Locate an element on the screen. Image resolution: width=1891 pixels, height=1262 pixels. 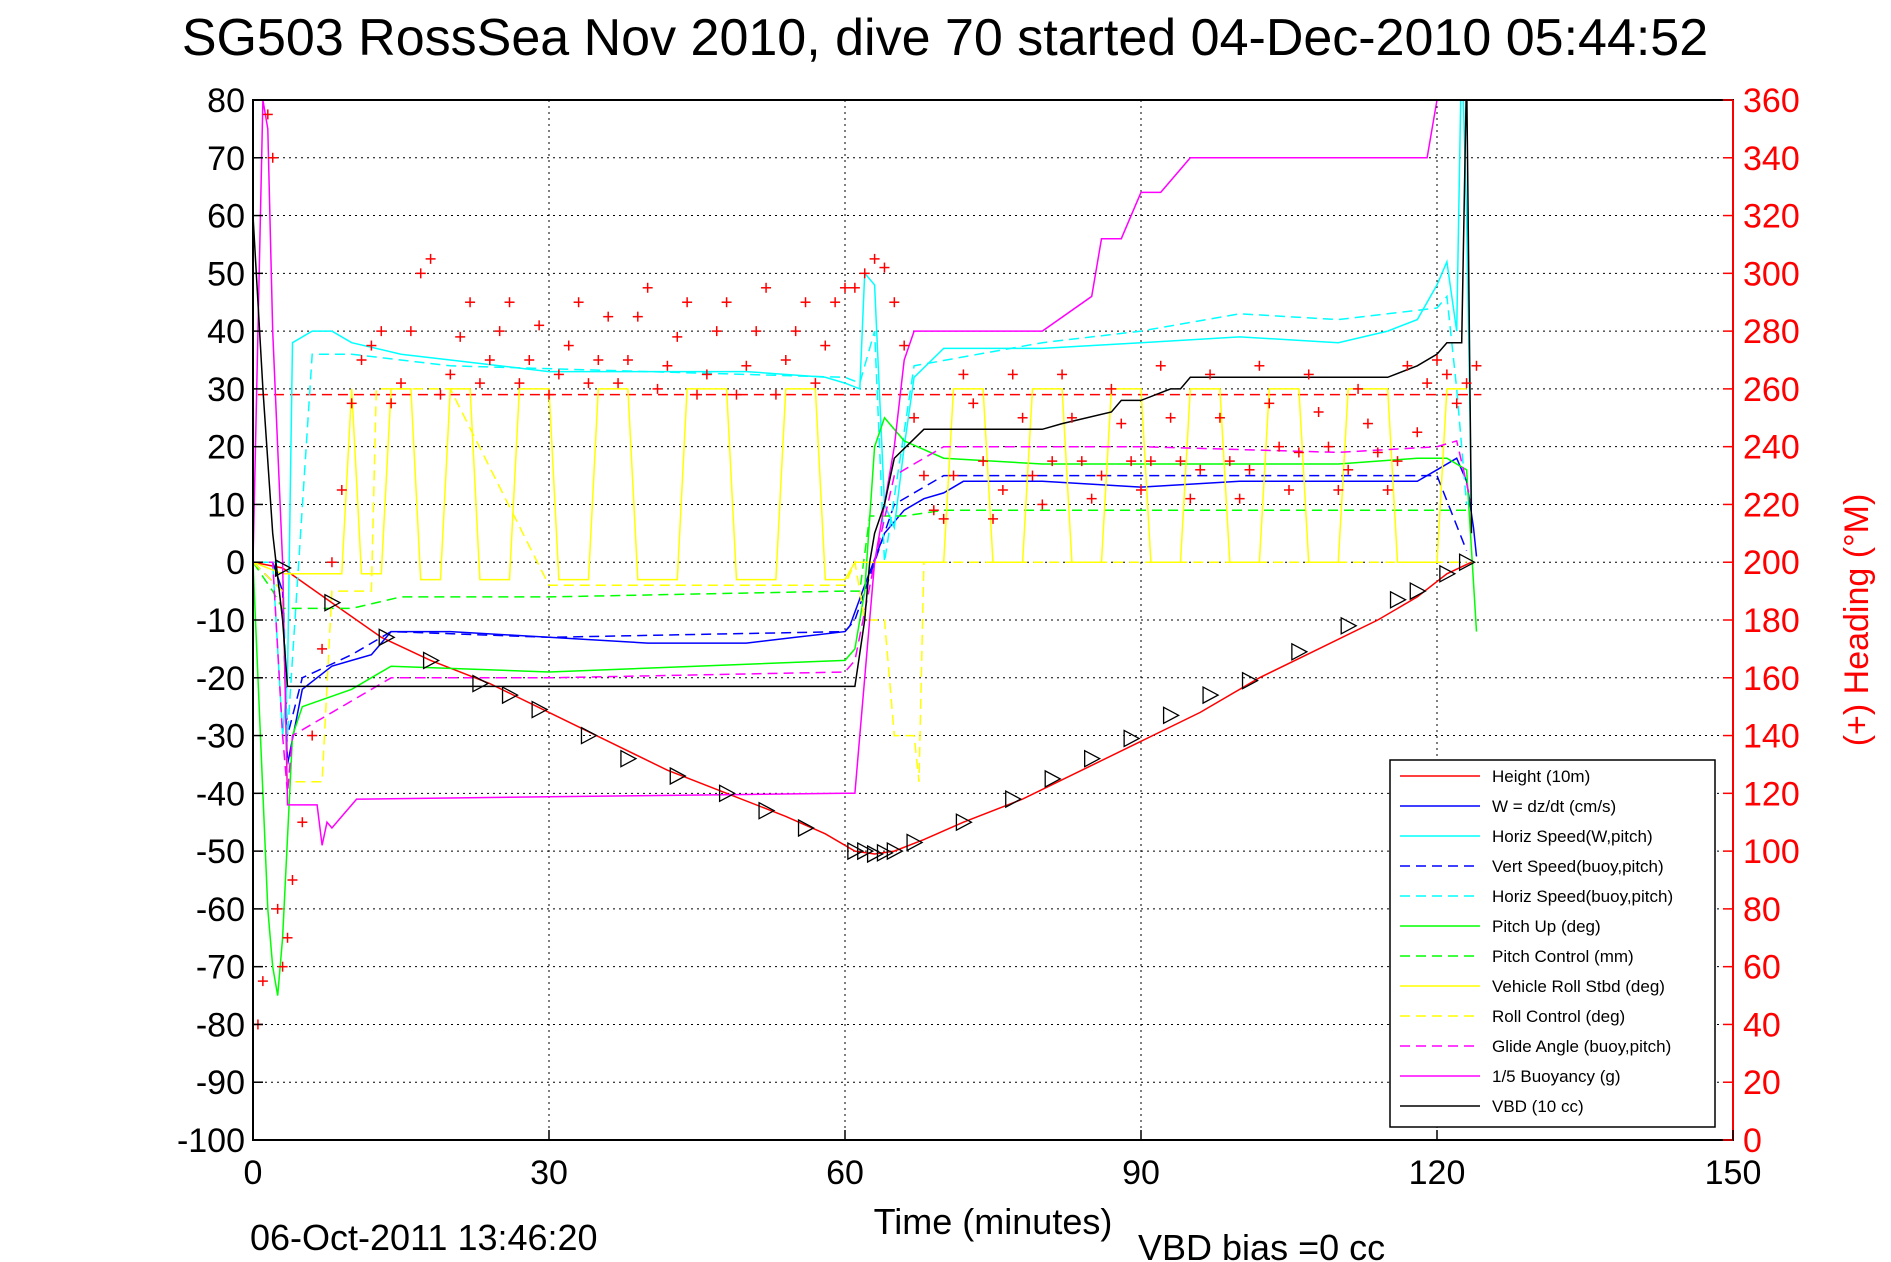
legend-entry: Horiz Speed(buoy,pitch) is located at coordinates (1536, 896).